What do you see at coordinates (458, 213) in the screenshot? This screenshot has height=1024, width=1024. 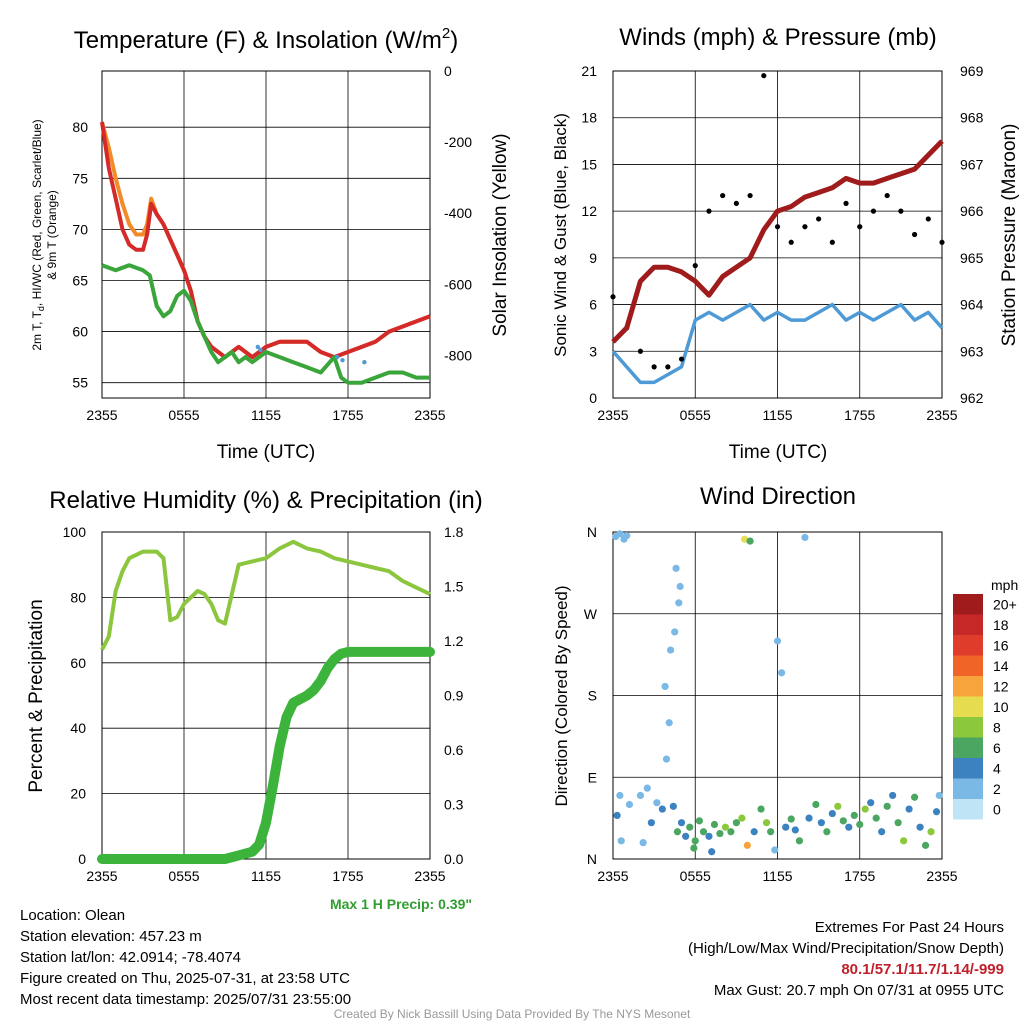 I see `y2-tick-label: -400` at bounding box center [458, 213].